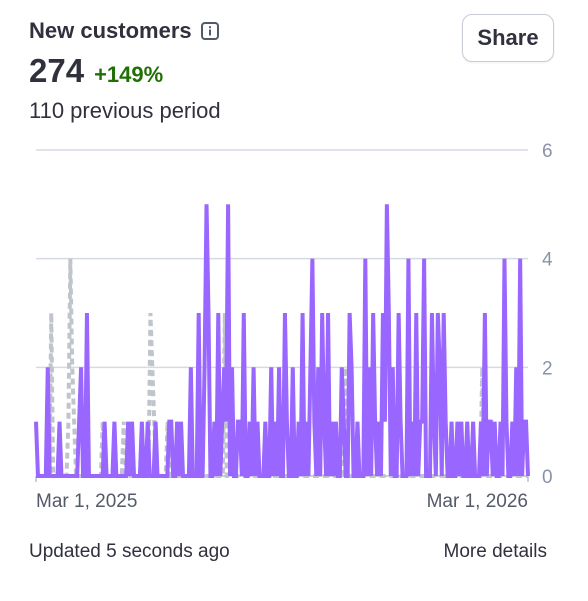 The width and height of the screenshot is (588, 601). I want to click on metric-change-badge: +149%, so click(129, 74).